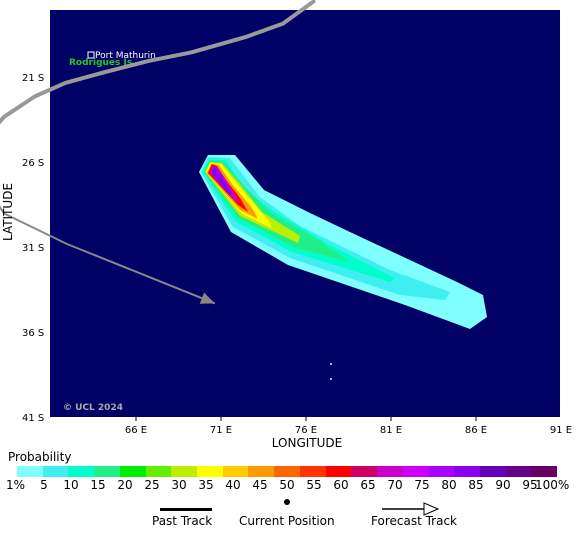 This screenshot has width=580, height=537. What do you see at coordinates (503, 485) in the screenshot?
I see `probability-scale-label: 90` at bounding box center [503, 485].